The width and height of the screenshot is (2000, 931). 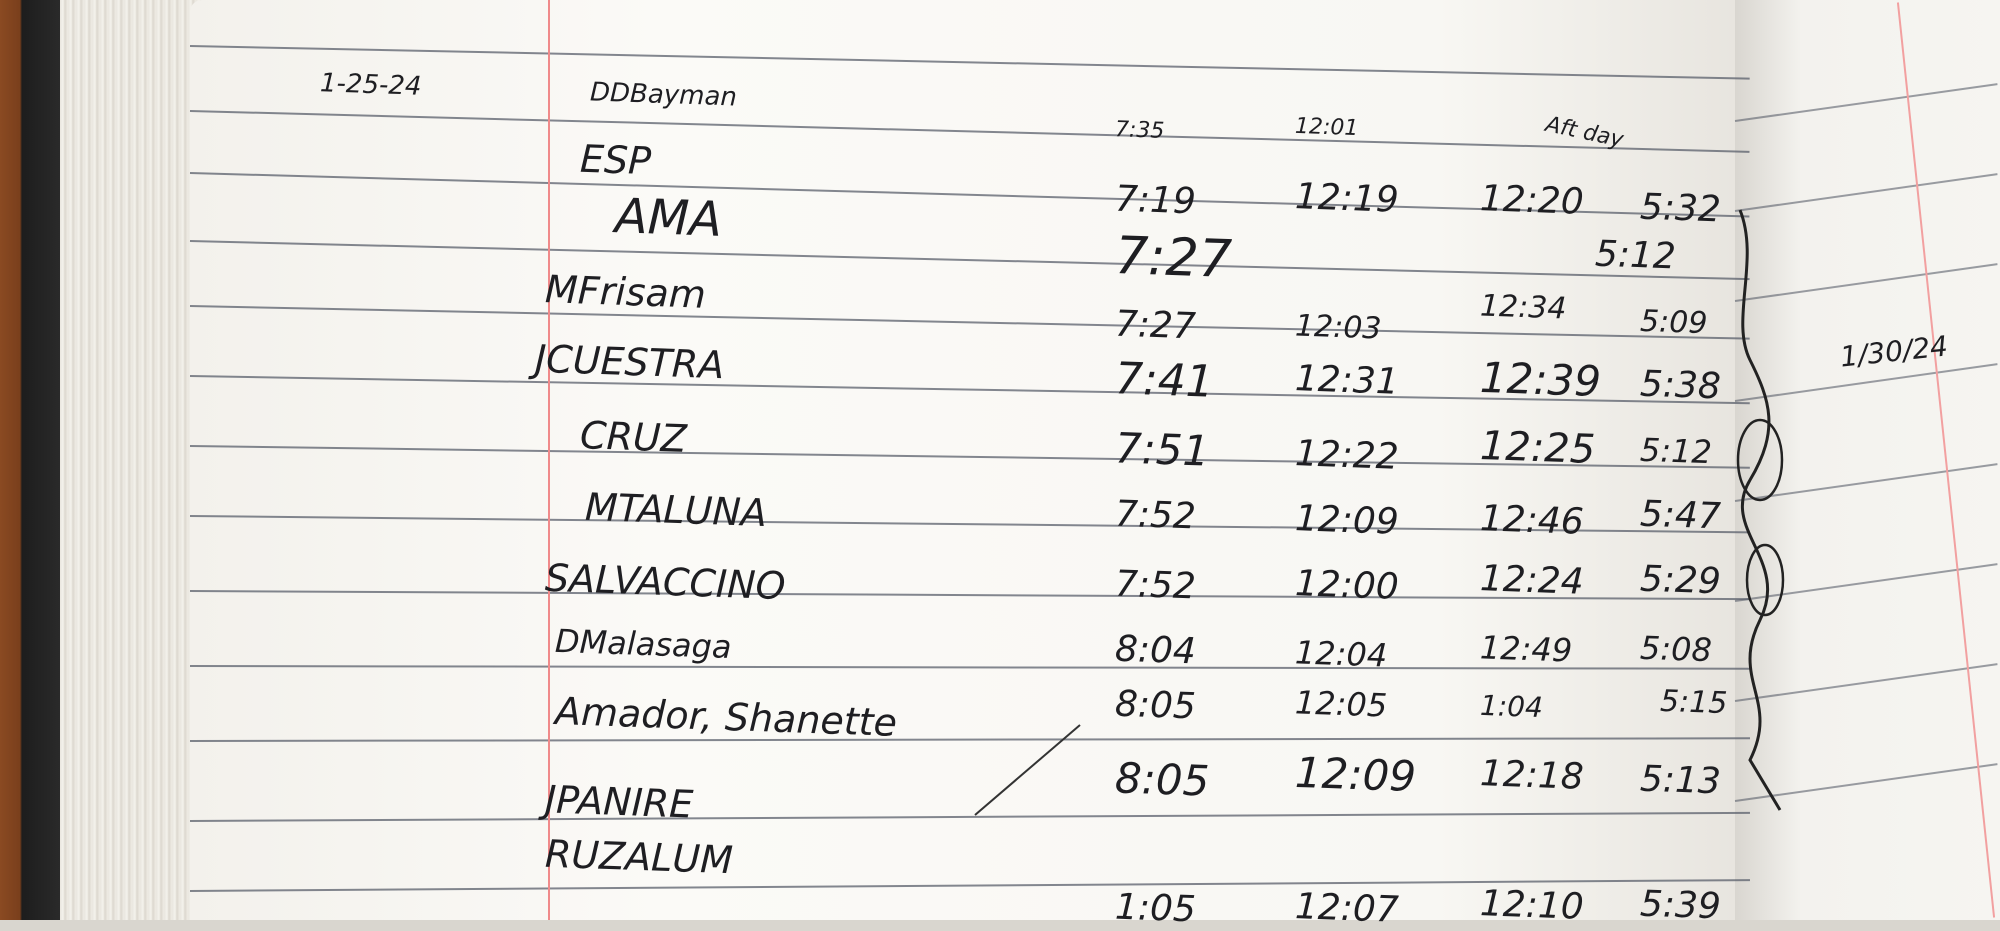 I want to click on entry-time: 12:04, so click(x=1341, y=654).